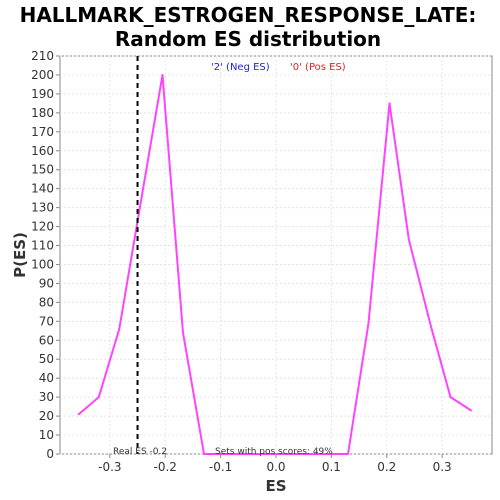 The width and height of the screenshot is (500, 500). I want to click on y-axis-label: P(ES), so click(20, 255).